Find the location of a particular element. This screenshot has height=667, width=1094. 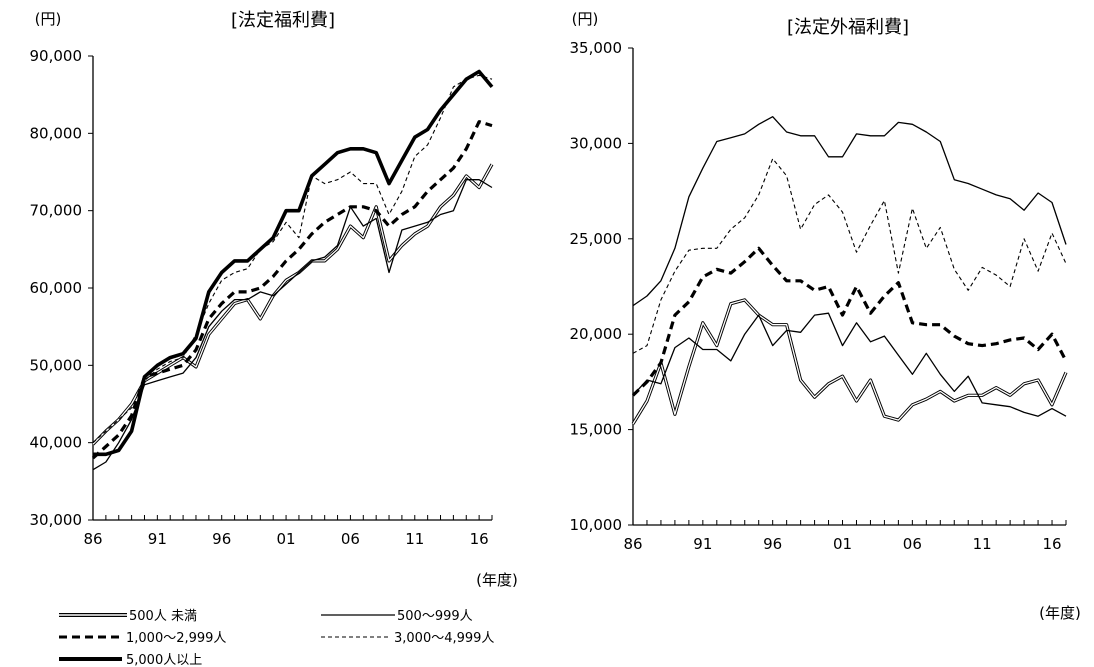

legend-label: 3,000～4,999人 is located at coordinates (444, 638).